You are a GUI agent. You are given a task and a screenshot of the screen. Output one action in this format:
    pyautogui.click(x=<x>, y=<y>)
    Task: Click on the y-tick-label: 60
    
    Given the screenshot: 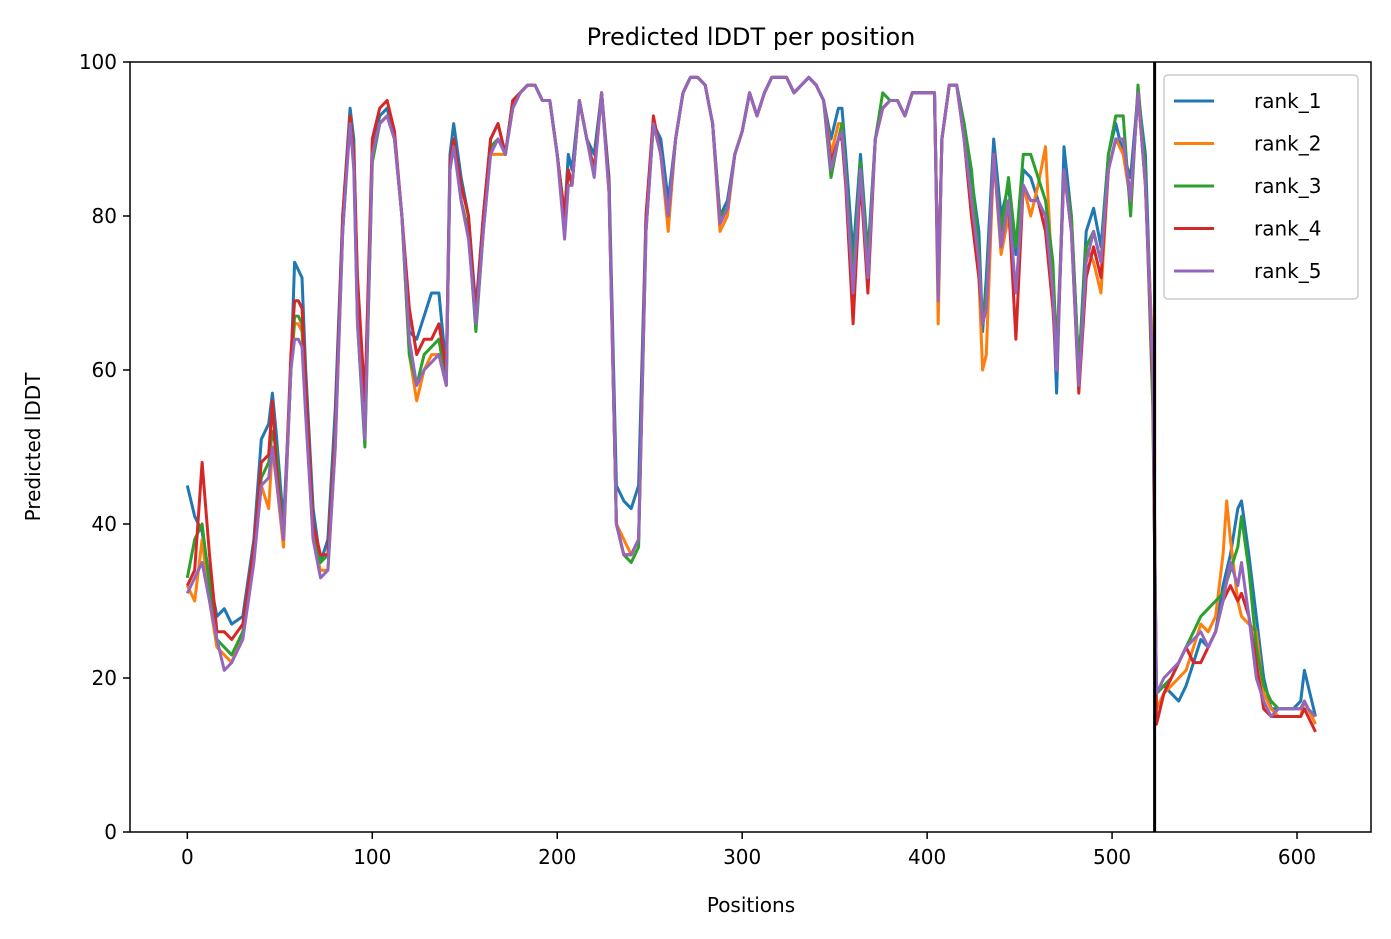 What is the action you would take?
    pyautogui.click(x=104, y=370)
    